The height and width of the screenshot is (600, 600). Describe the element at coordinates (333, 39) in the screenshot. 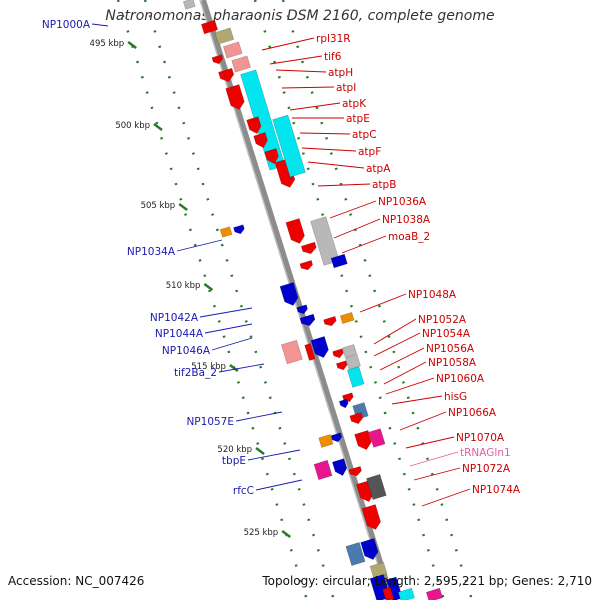

I see `gene-label-rpl31R: rpl31R` at that location.